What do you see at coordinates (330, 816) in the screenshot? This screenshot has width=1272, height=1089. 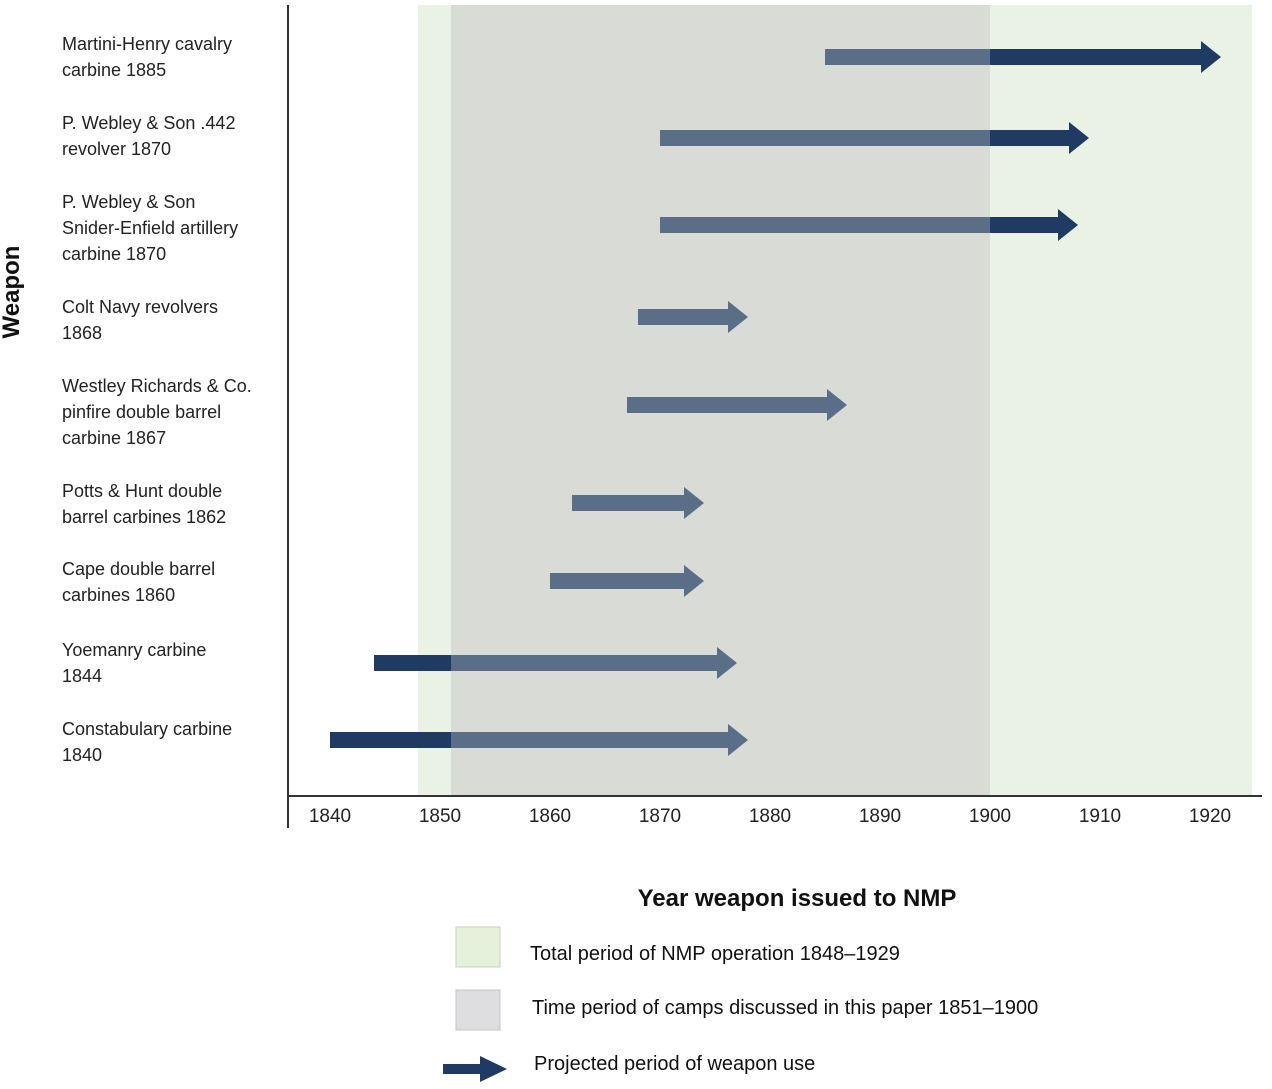 I see `x-tick-label: 1840` at bounding box center [330, 816].